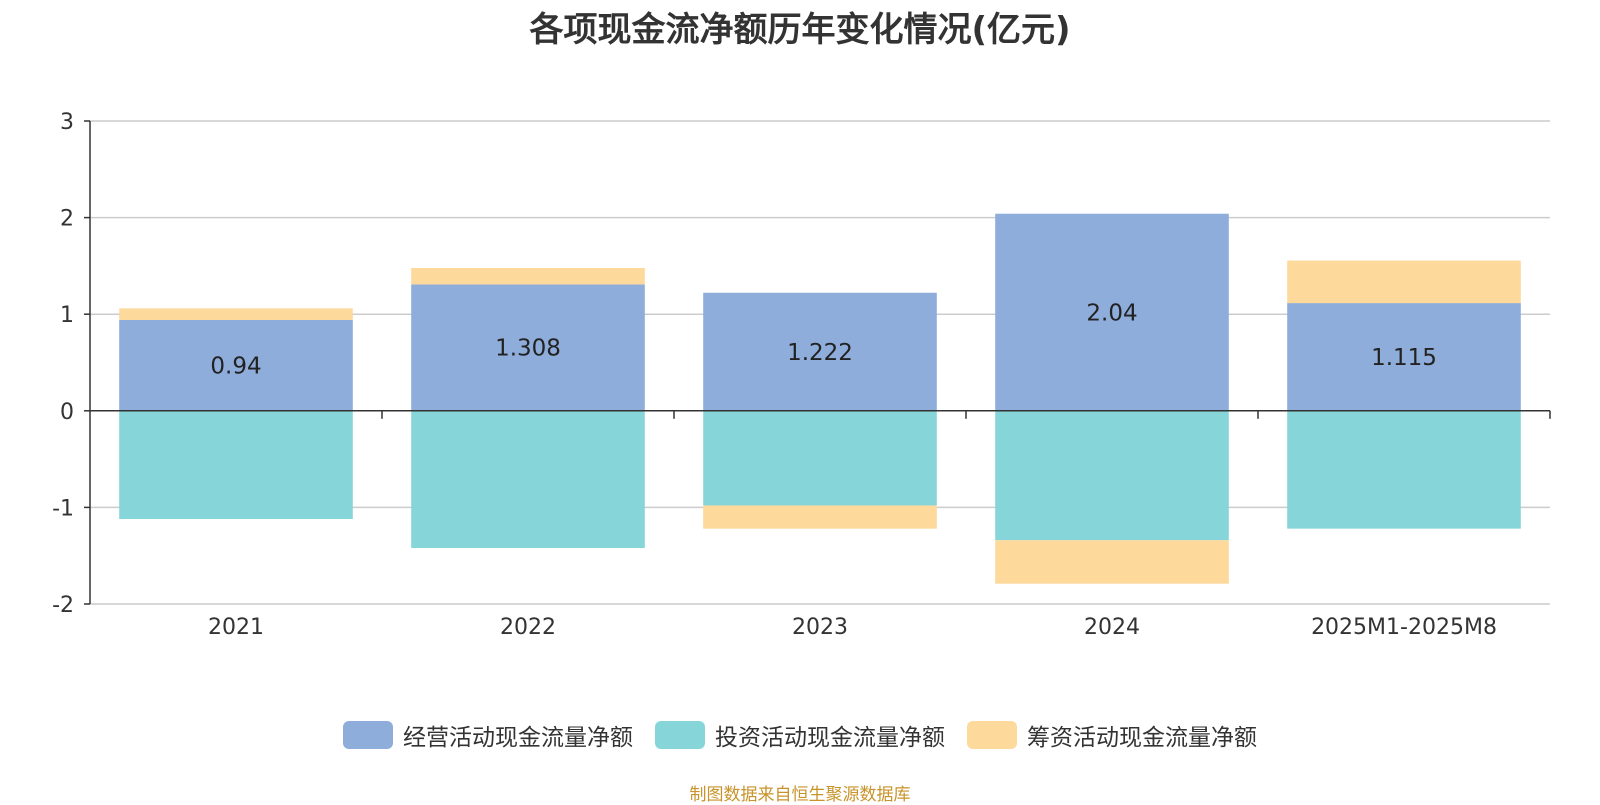 The image size is (1600, 805). What do you see at coordinates (800, 30) in the screenshot?
I see `chart-title: 各项现金流净额历年变化情况(亿元)` at bounding box center [800, 30].